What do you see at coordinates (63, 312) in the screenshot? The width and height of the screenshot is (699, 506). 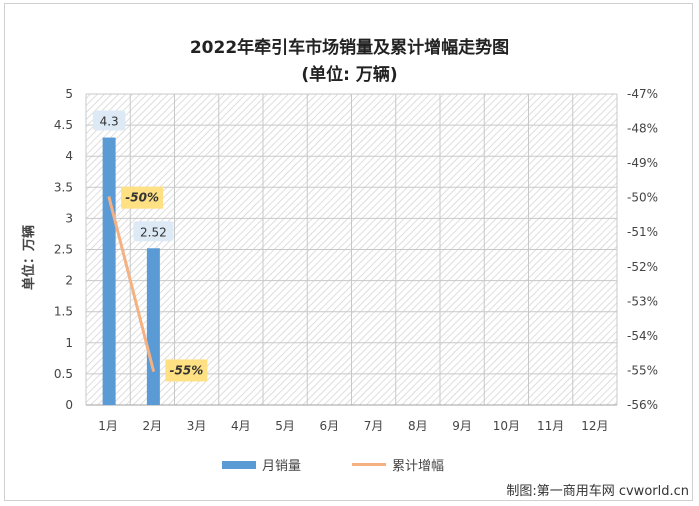 I see `y-tick-label-left: 1.5` at bounding box center [63, 312].